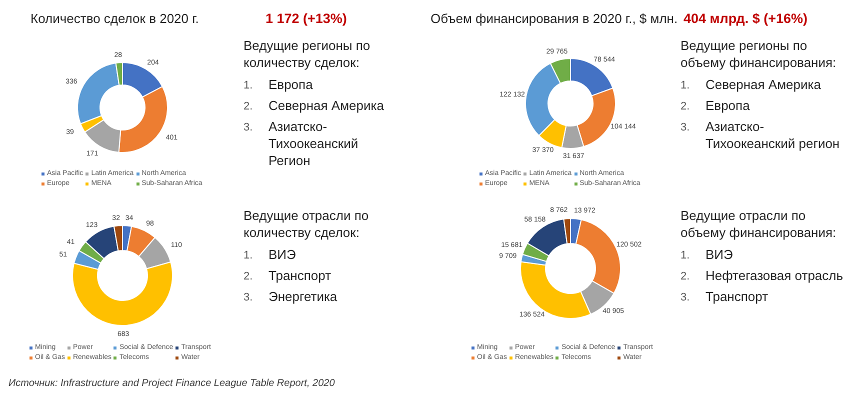 The image size is (850, 396). I want to click on text: Источник: Infrastructure and Project Finance League Table Report, 2020, so click(172, 383).